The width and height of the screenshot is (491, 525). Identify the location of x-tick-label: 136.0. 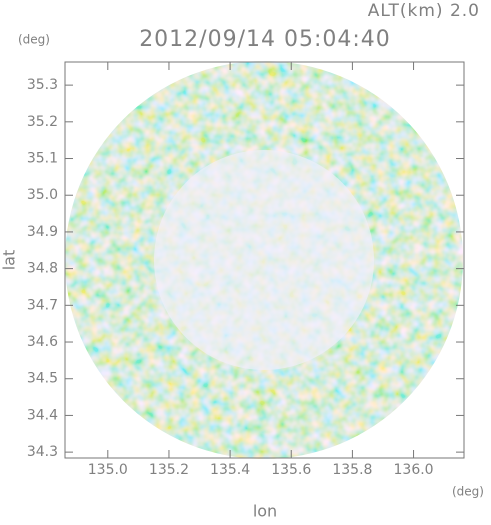
(414, 470).